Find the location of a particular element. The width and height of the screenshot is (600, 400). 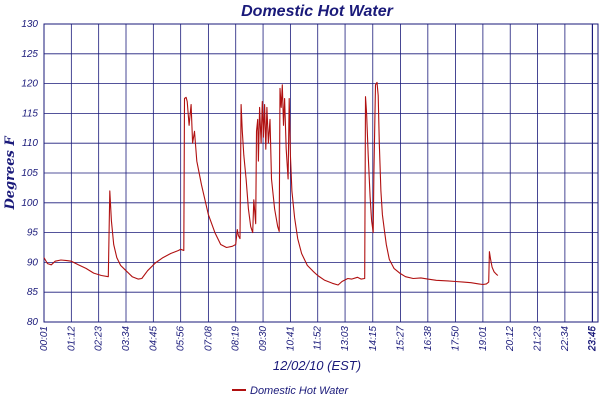

x-tick-label: 16:38 is located at coordinates (428, 338).